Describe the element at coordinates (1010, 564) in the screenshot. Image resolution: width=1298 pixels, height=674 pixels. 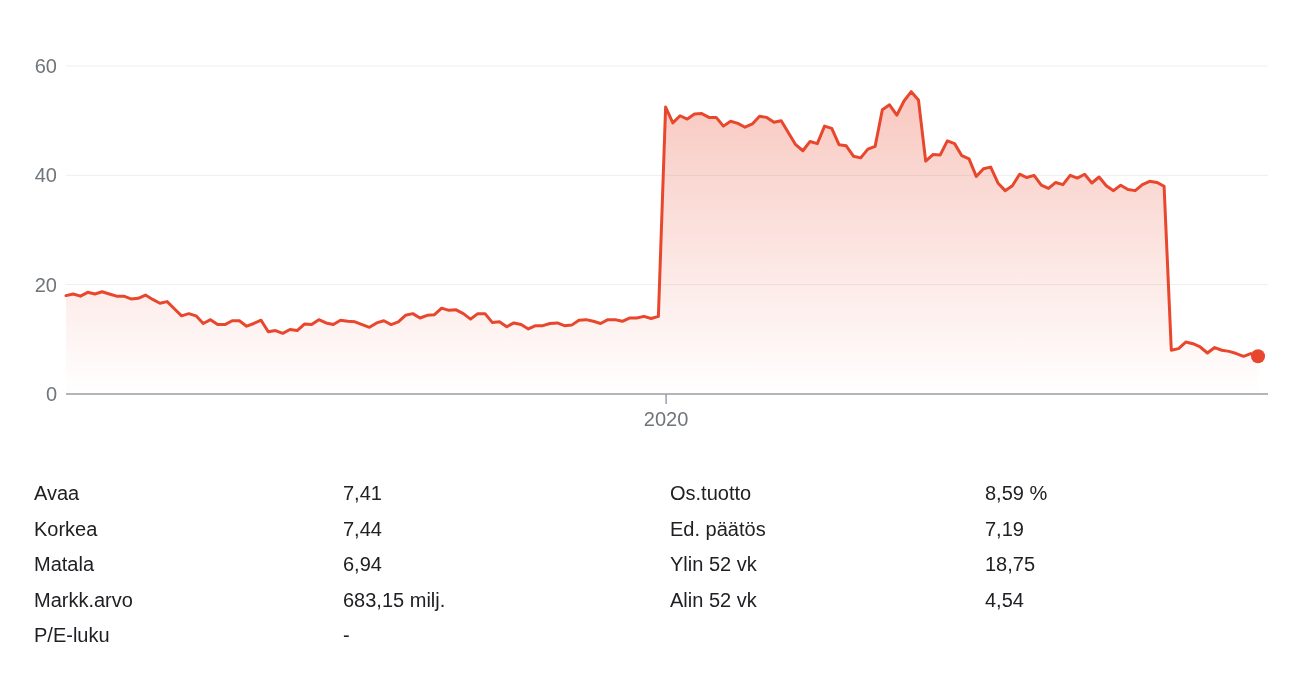
I see `text: 18,75` at that location.